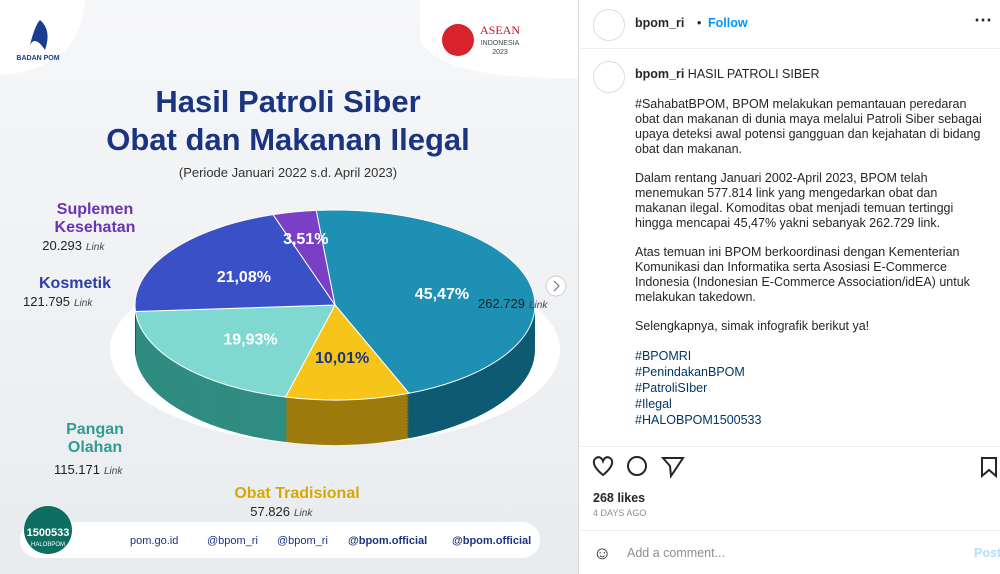 This screenshot has height=574, width=1000. What do you see at coordinates (637, 466) in the screenshot?
I see `comment-button` at bounding box center [637, 466].